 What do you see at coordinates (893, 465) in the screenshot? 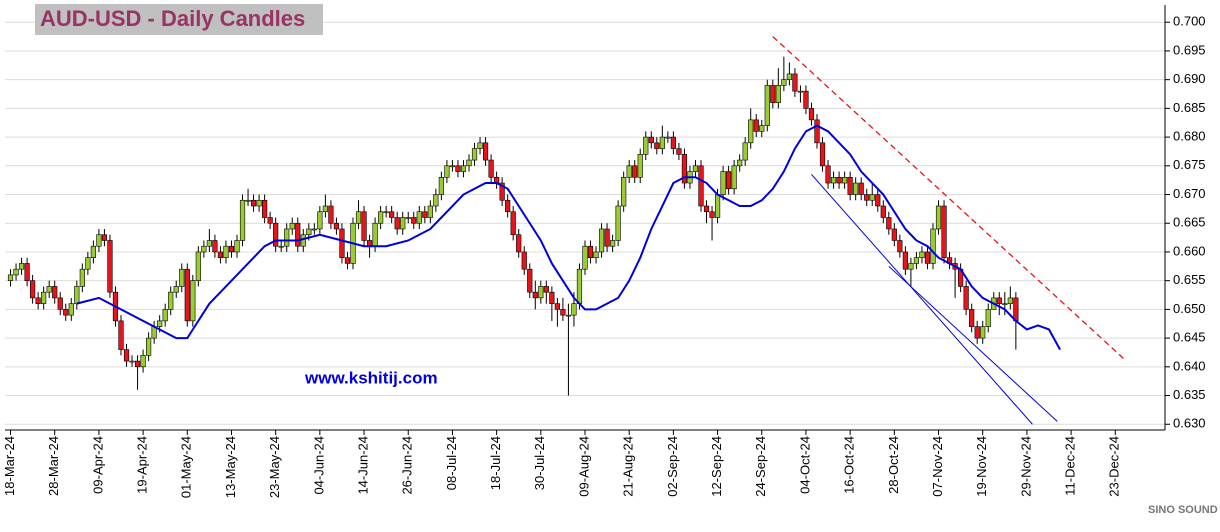
I see `x-tick-label: 28-Oct-24` at bounding box center [893, 465].